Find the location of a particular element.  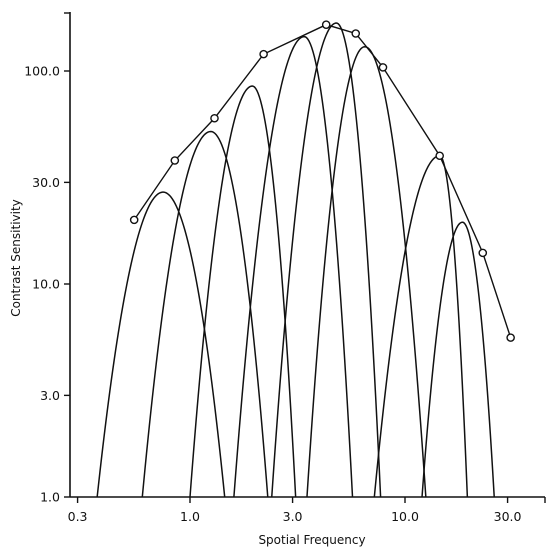

y-tick-label: 1.0 is located at coordinates (50, 497).